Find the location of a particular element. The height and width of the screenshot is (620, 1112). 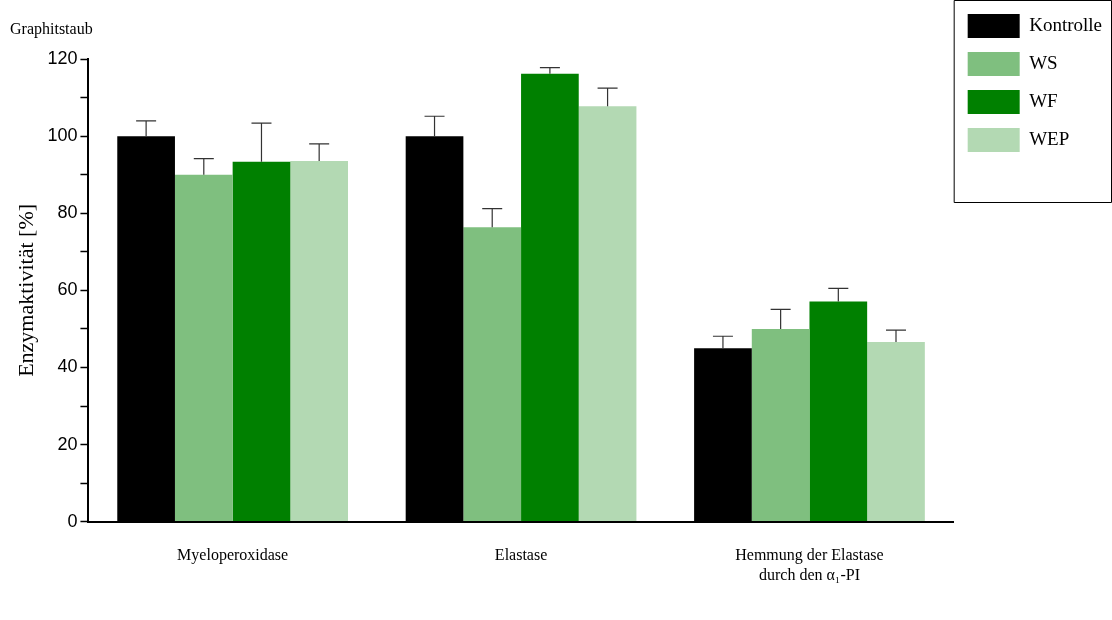

y-tick-label: 100 is located at coordinates (62, 135).